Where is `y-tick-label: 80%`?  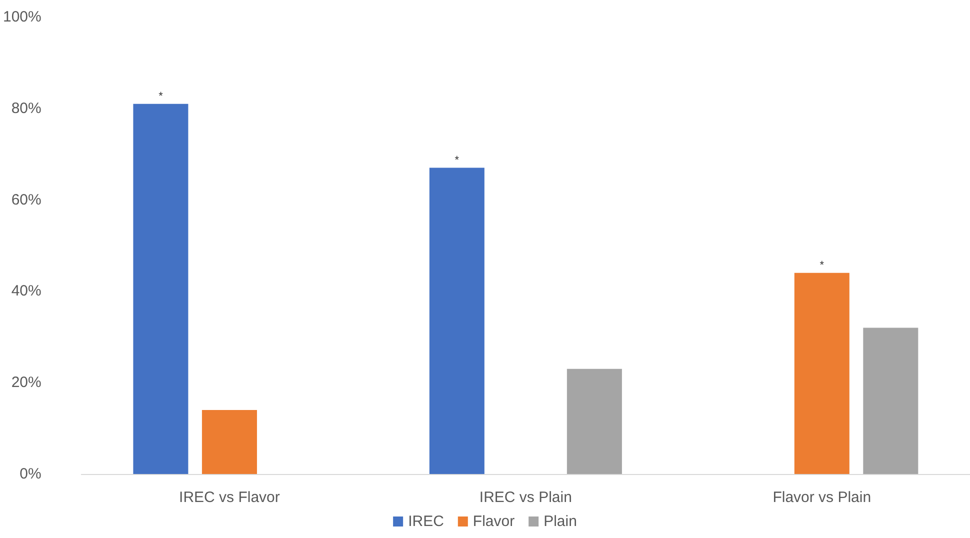
y-tick-label: 80% is located at coordinates (26, 108).